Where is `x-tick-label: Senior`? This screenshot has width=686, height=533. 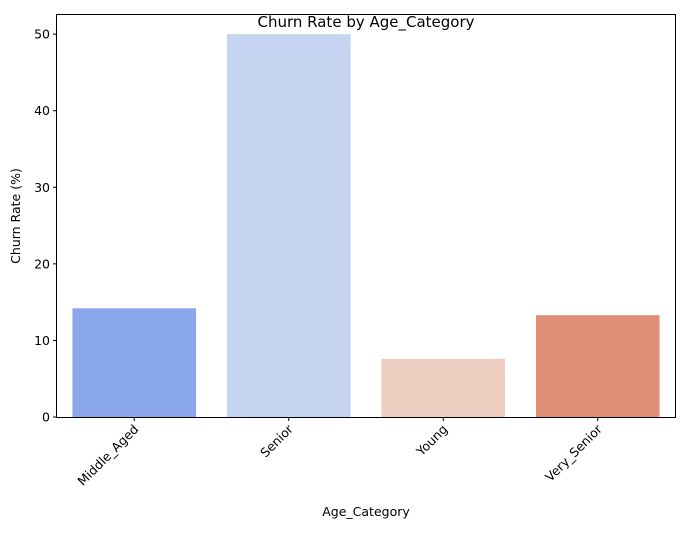 x-tick-label: Senior is located at coordinates (276, 440).